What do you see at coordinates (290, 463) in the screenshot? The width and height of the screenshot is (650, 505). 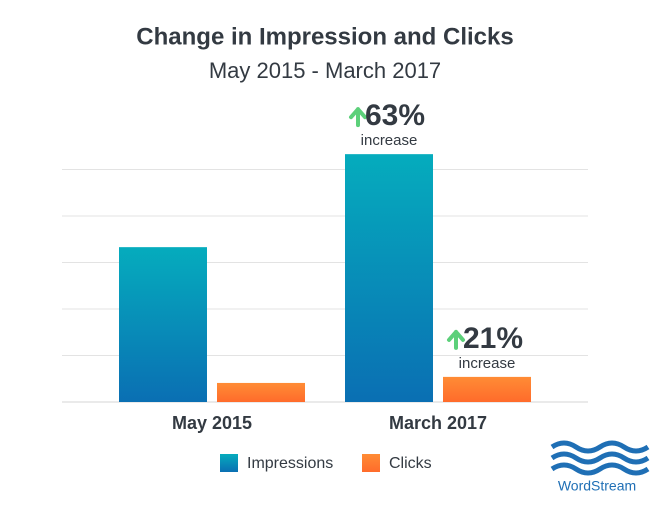 I see `legend-label: Impressions` at bounding box center [290, 463].